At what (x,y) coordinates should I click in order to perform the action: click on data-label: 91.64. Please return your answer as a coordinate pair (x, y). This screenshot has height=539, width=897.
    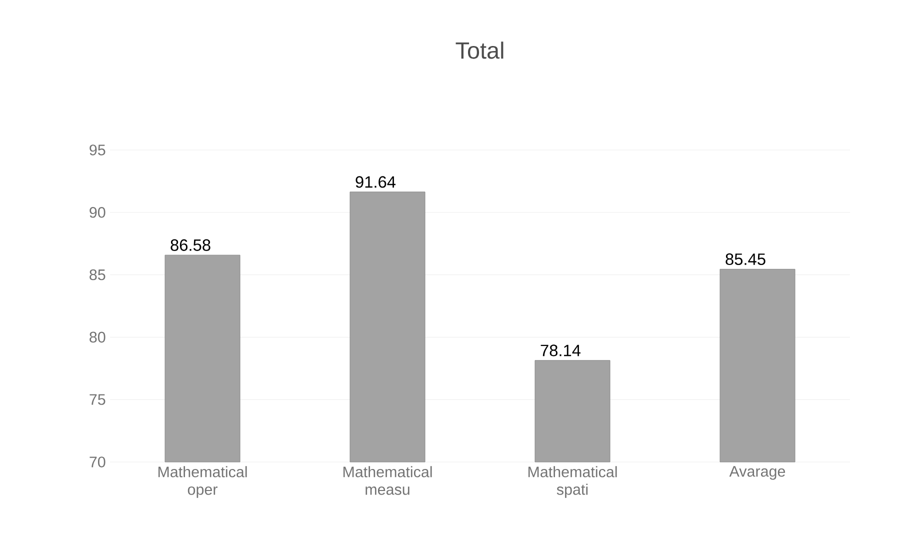
    Looking at the image, I should click on (376, 182).